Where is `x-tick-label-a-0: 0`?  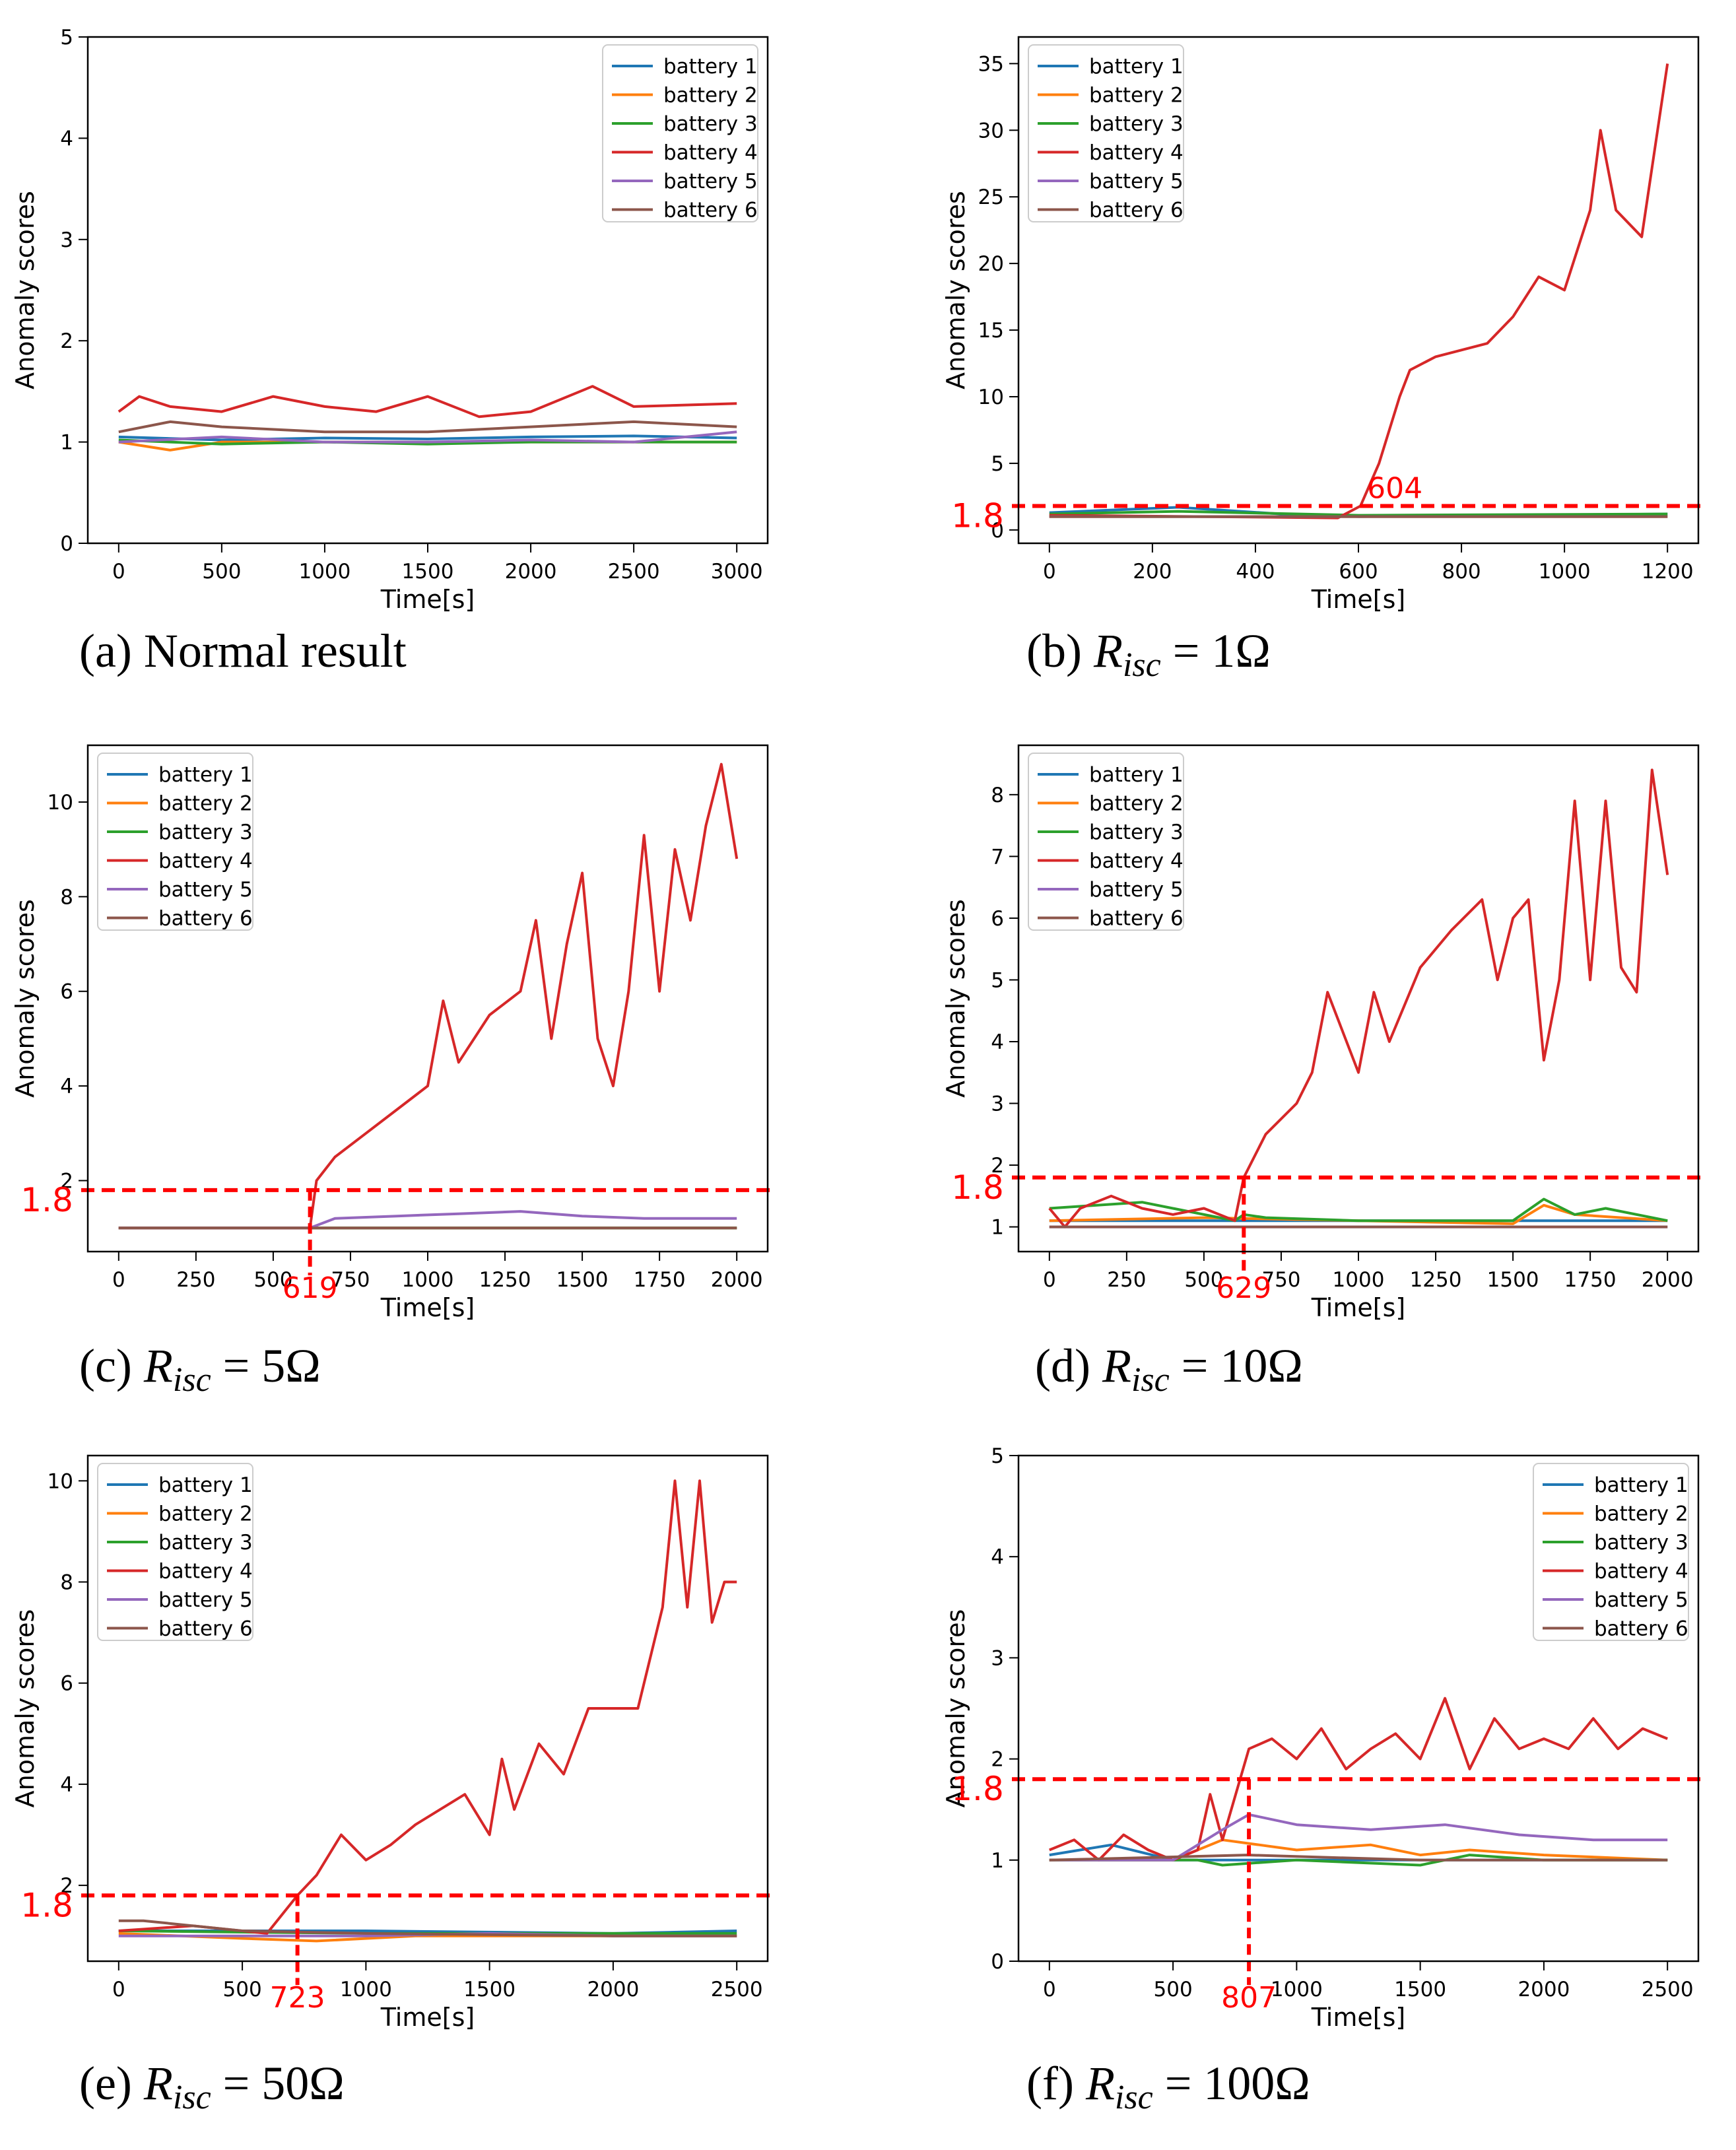 x-tick-label-a-0: 0 is located at coordinates (118, 572).